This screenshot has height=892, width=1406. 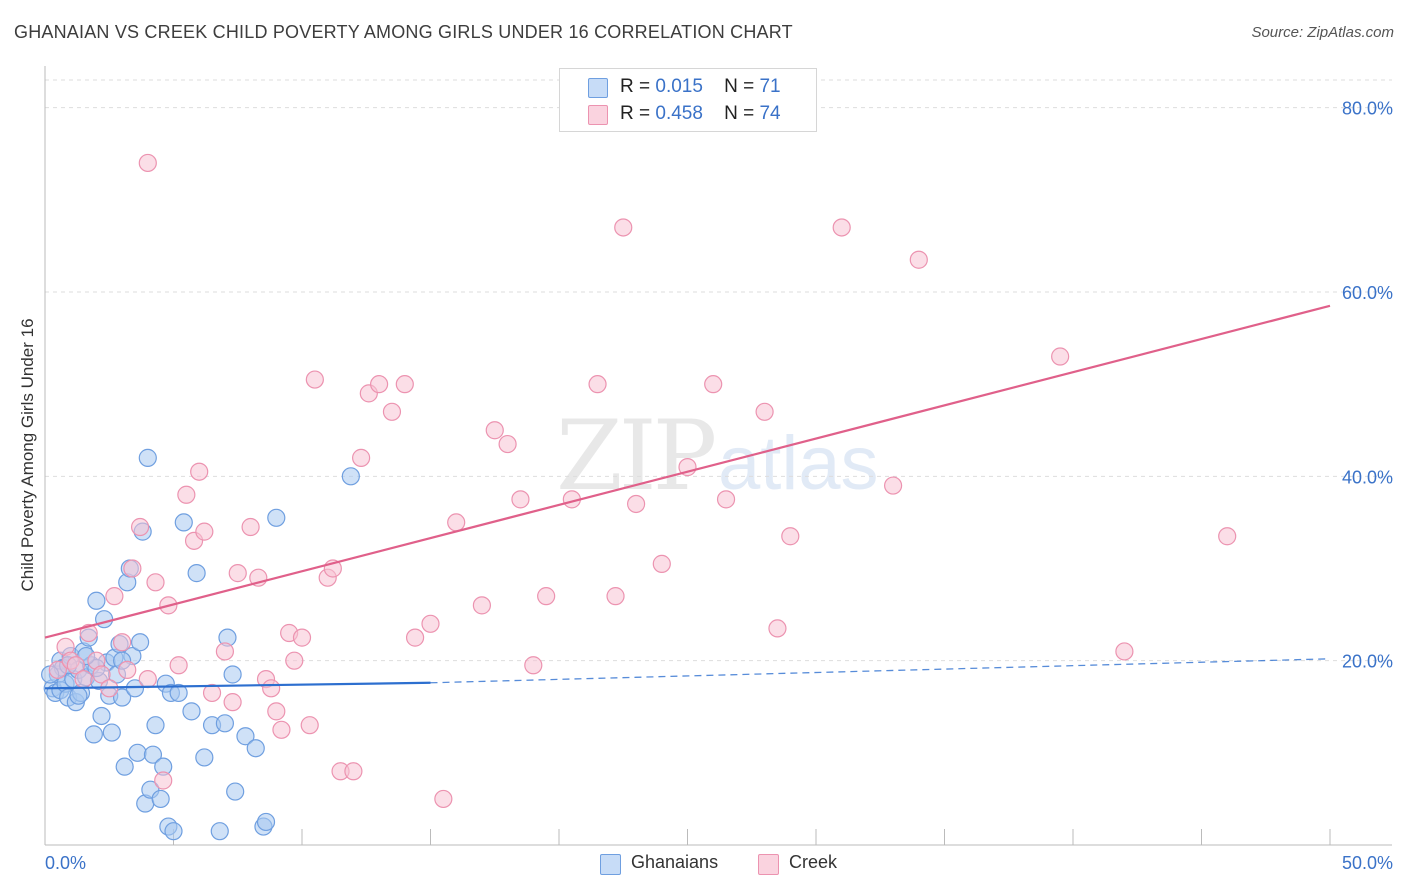 I want to click on trend-line-ghanaians, so click(x=237, y=685).